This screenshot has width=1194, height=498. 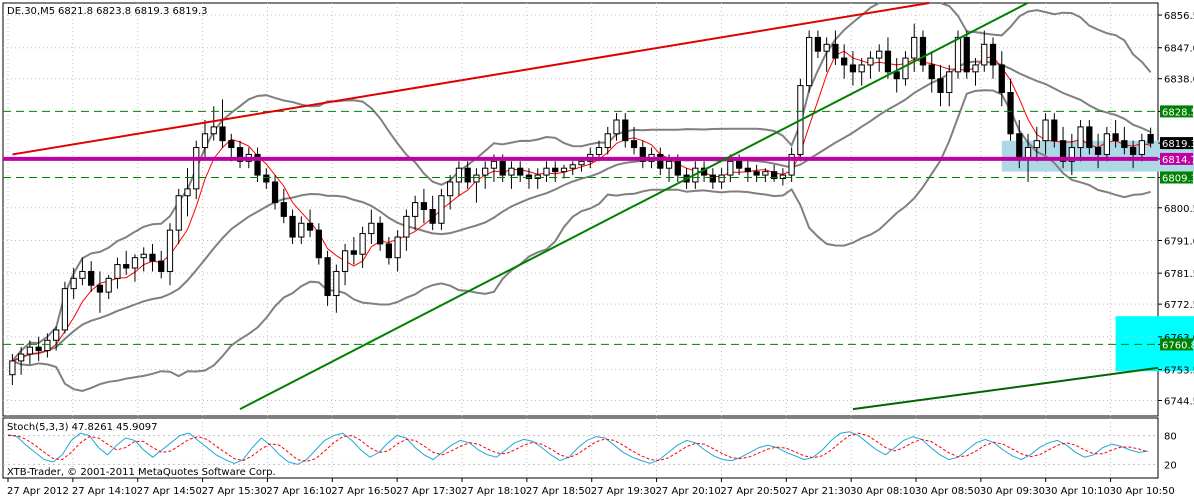 I want to click on stoch-panel-frame, so click(x=580, y=448).